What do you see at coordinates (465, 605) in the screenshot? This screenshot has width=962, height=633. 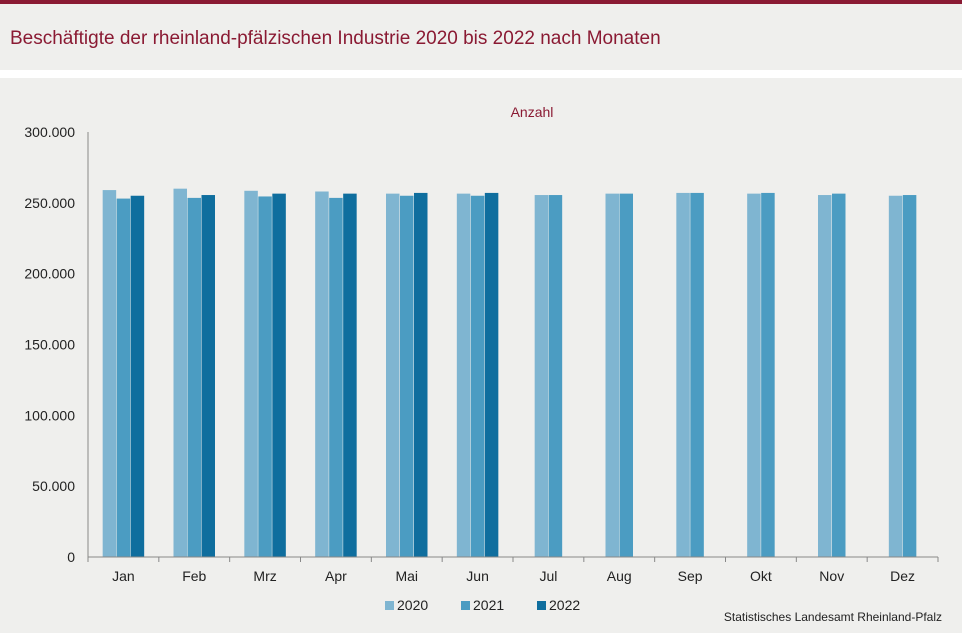 I see `legend-swatch-2021` at bounding box center [465, 605].